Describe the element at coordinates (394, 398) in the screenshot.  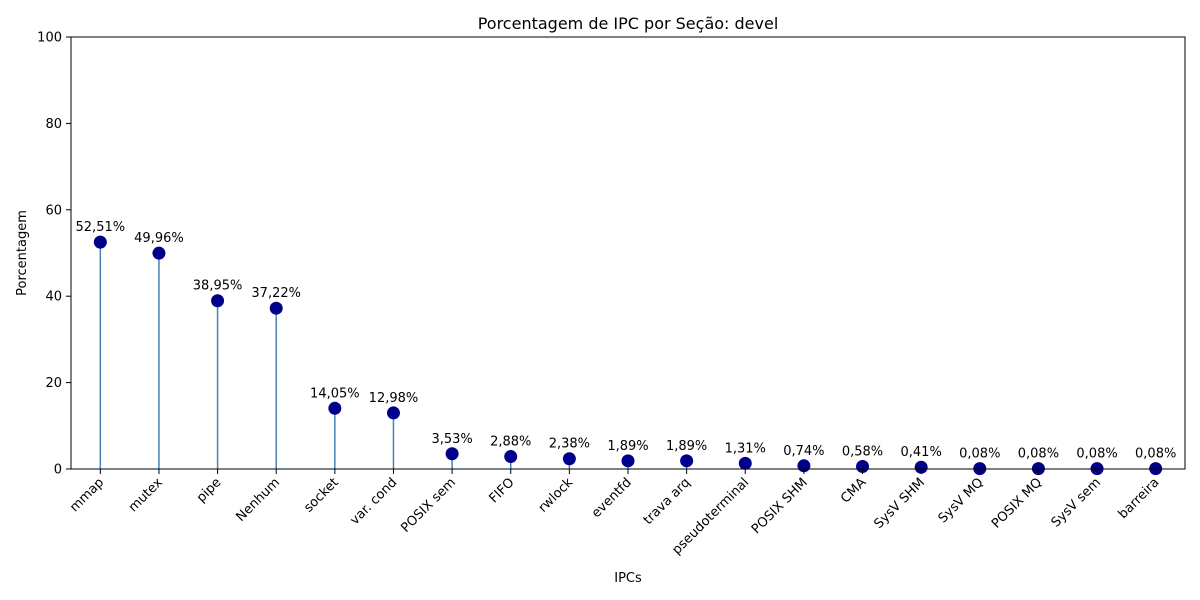
I see `data-label: 12,98%` at that location.